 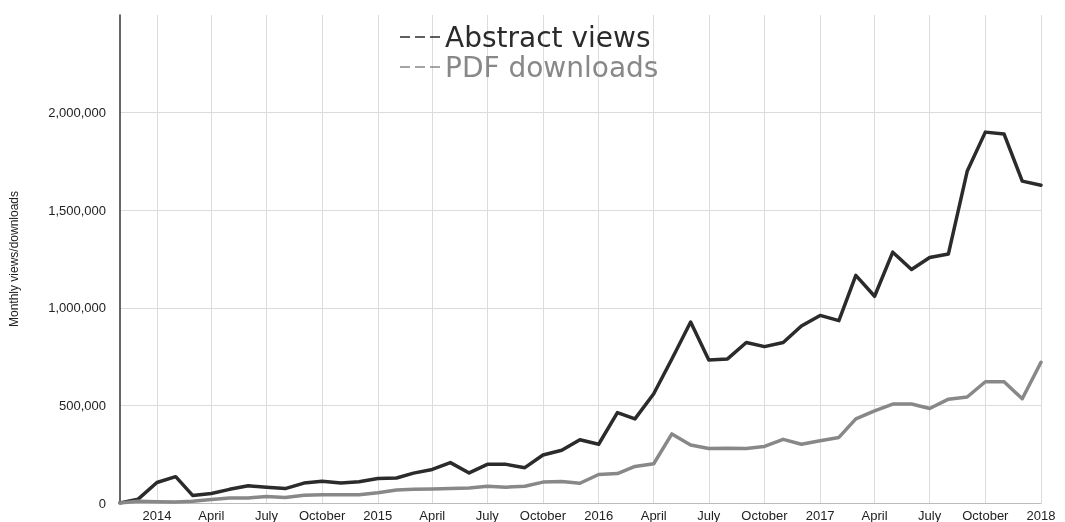 I want to click on y-tick-label: 500,000, so click(x=82, y=405).